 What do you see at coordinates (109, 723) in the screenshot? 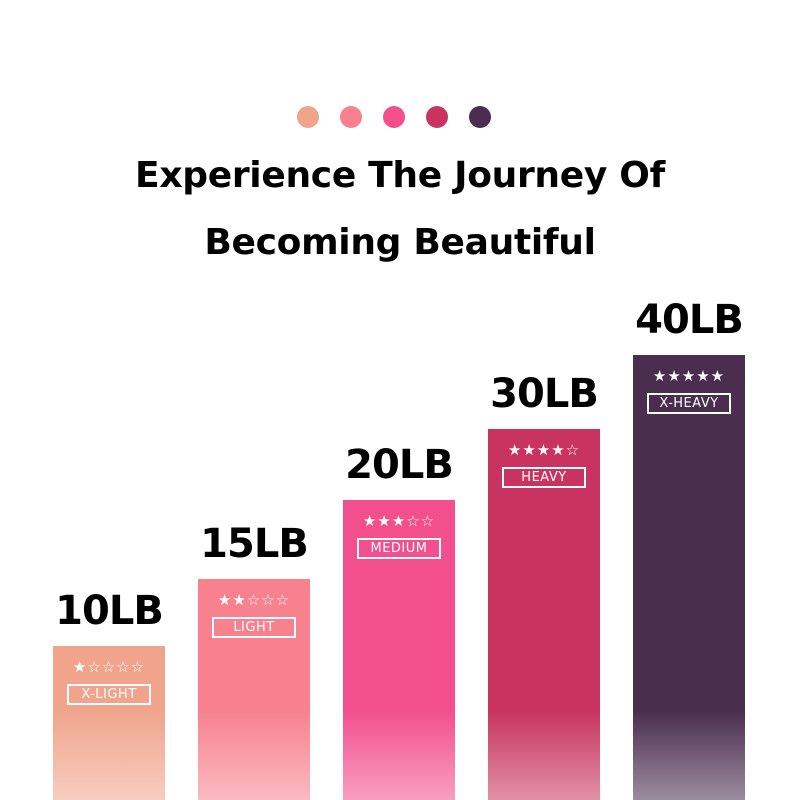
I see `bar: ★☆☆☆☆ X-LIGHT` at bounding box center [109, 723].